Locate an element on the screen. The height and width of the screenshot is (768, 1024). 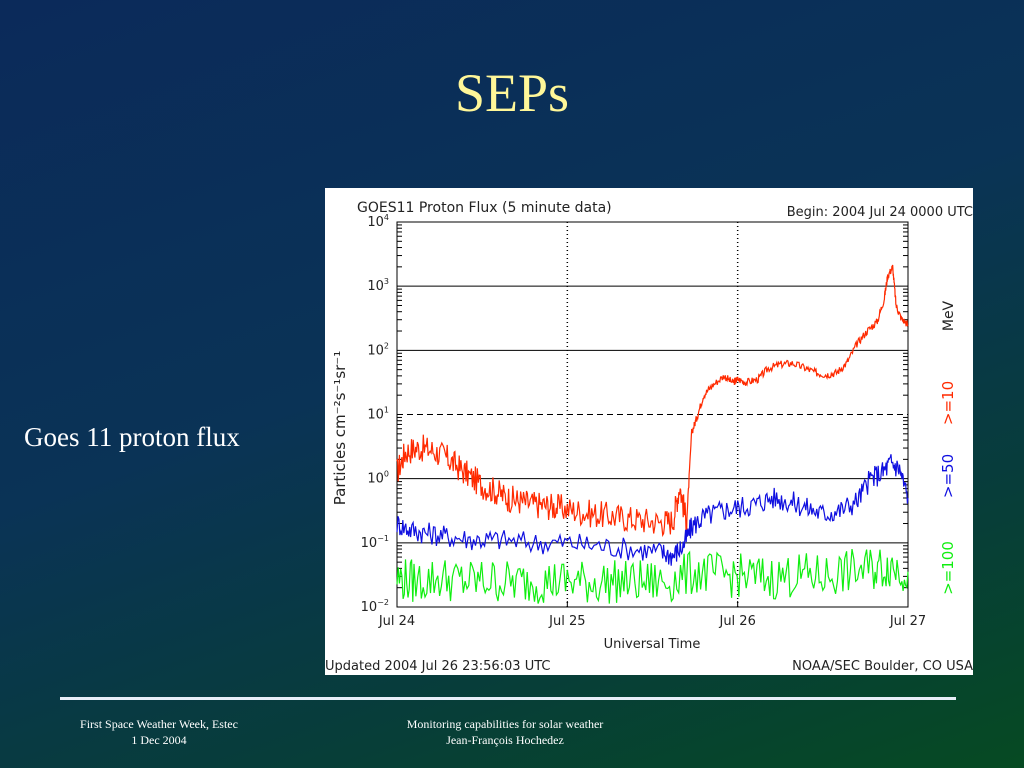
y-tick-label: 10¹ is located at coordinates (378, 414).